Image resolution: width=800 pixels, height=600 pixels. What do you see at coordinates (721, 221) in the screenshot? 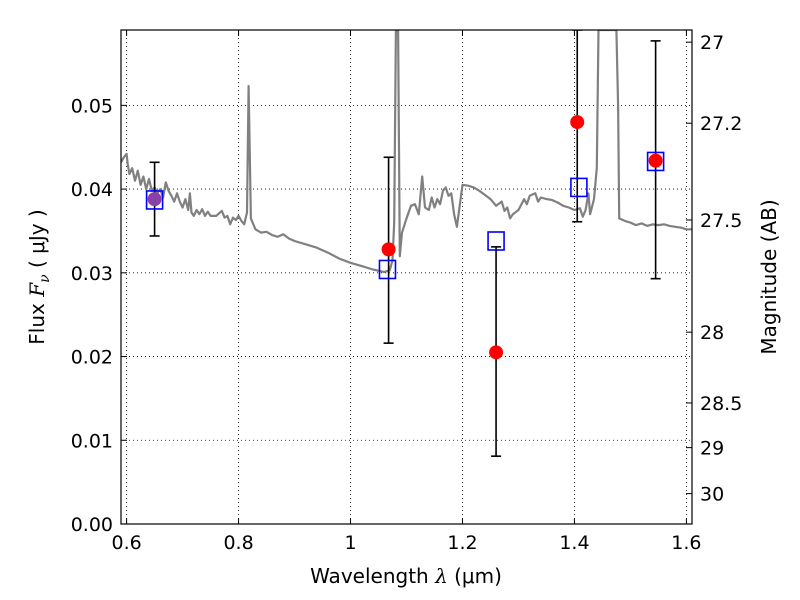
I see `y2-tick-label: 27.5` at bounding box center [721, 221].